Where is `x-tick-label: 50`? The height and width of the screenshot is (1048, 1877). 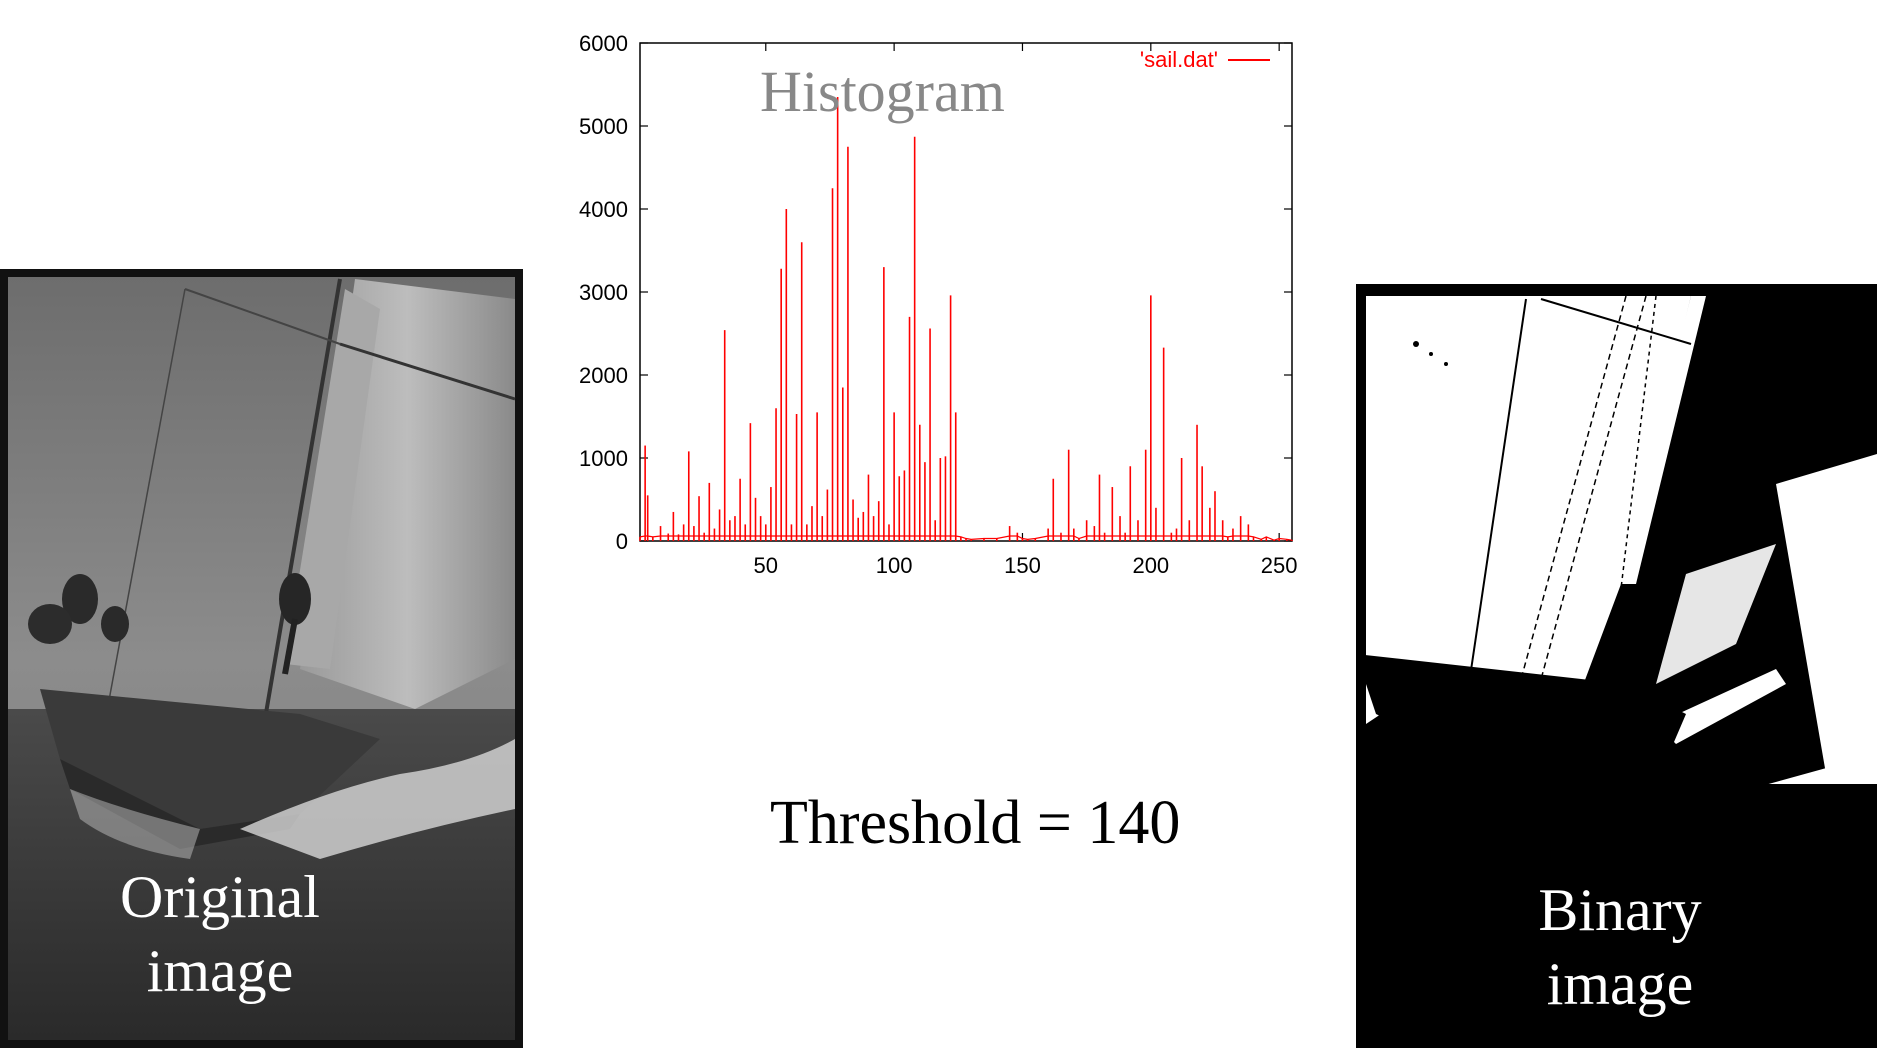 x-tick-label: 50 is located at coordinates (766, 565).